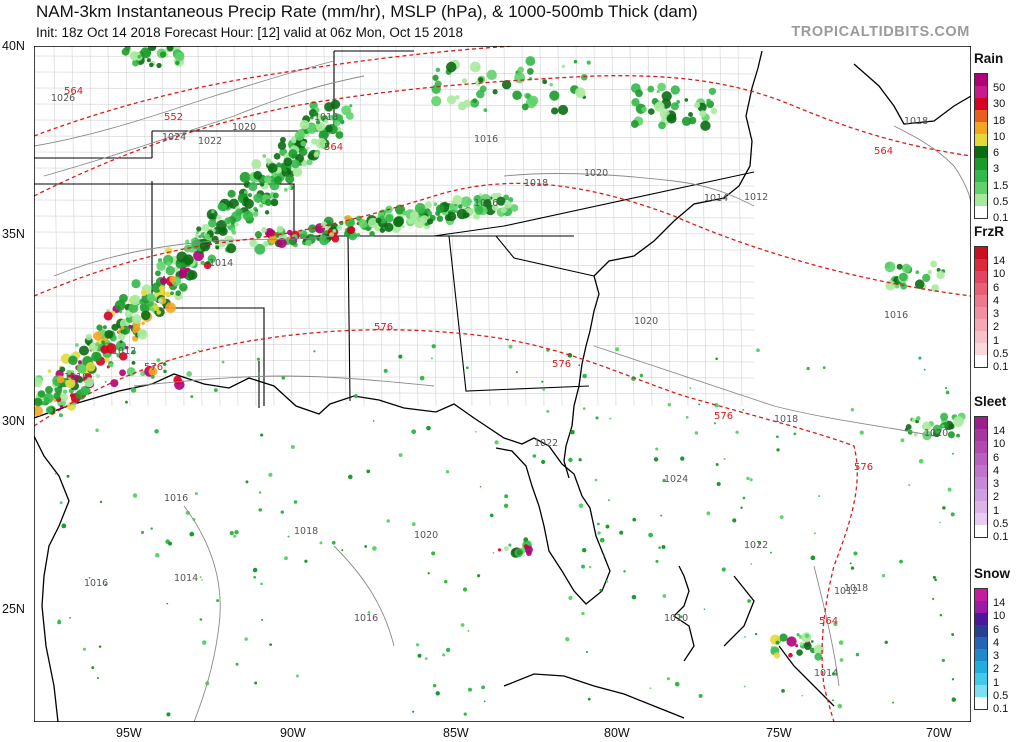 The height and width of the screenshot is (742, 1024). I want to click on scale-label: 6, so click(996, 457).